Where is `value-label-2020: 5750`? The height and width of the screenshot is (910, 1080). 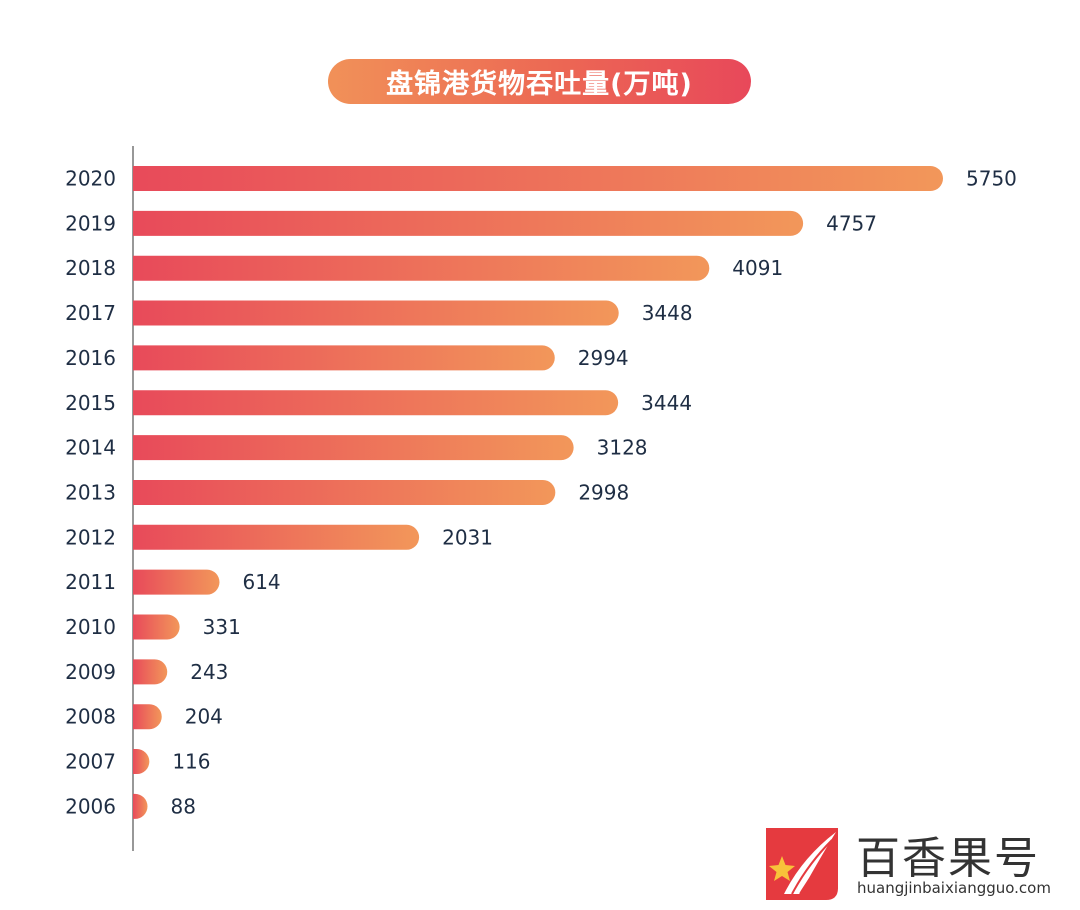
value-label-2020: 5750 is located at coordinates (991, 179).